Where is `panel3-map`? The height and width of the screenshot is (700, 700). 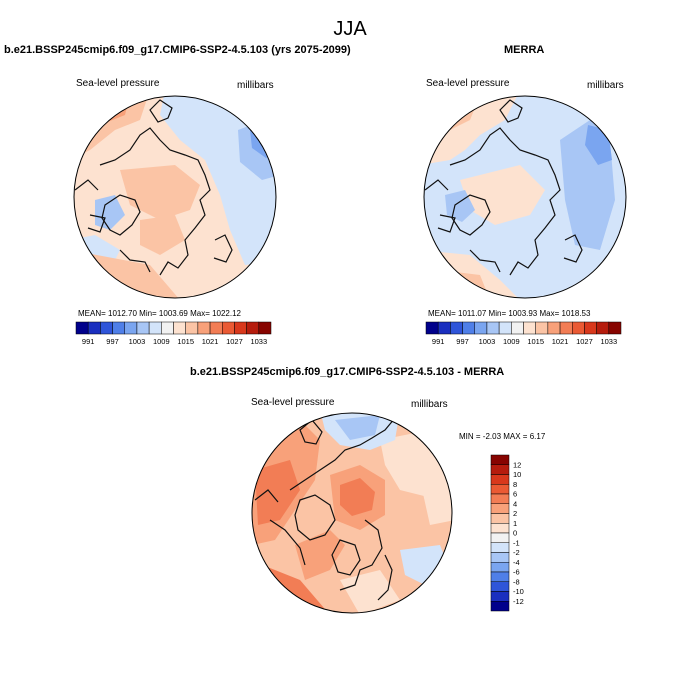 panel3-map is located at coordinates (352, 513).